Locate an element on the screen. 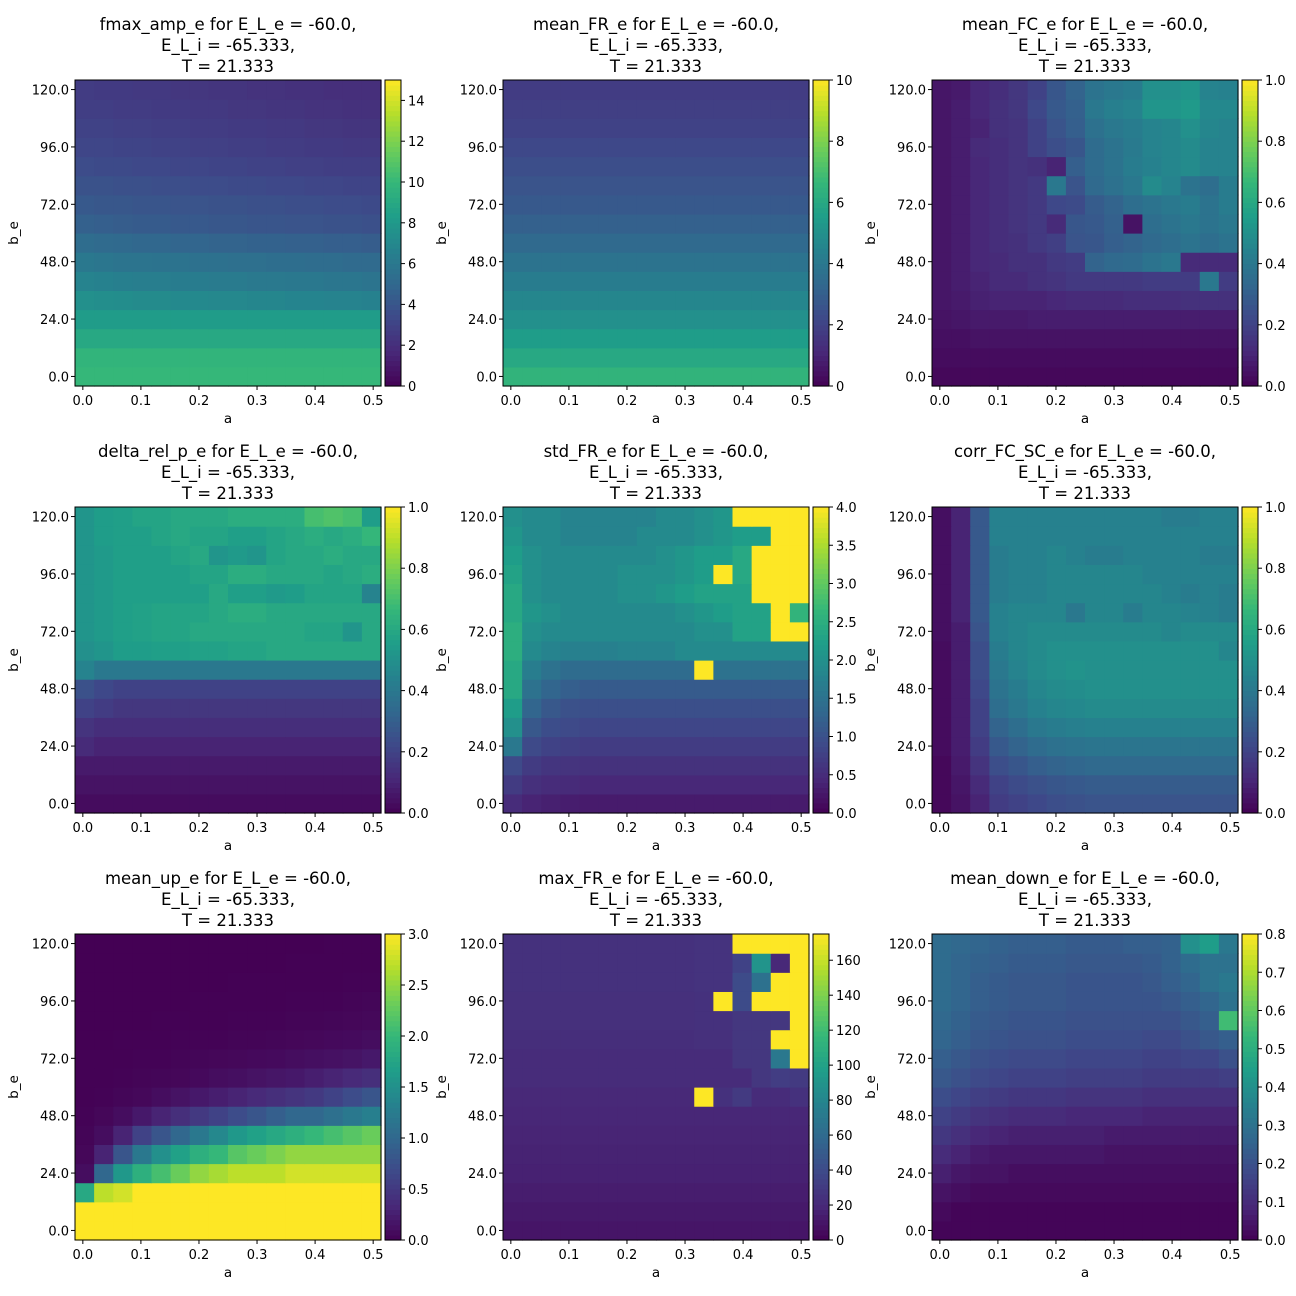  heatmap-cells is located at coordinates (228, 660).